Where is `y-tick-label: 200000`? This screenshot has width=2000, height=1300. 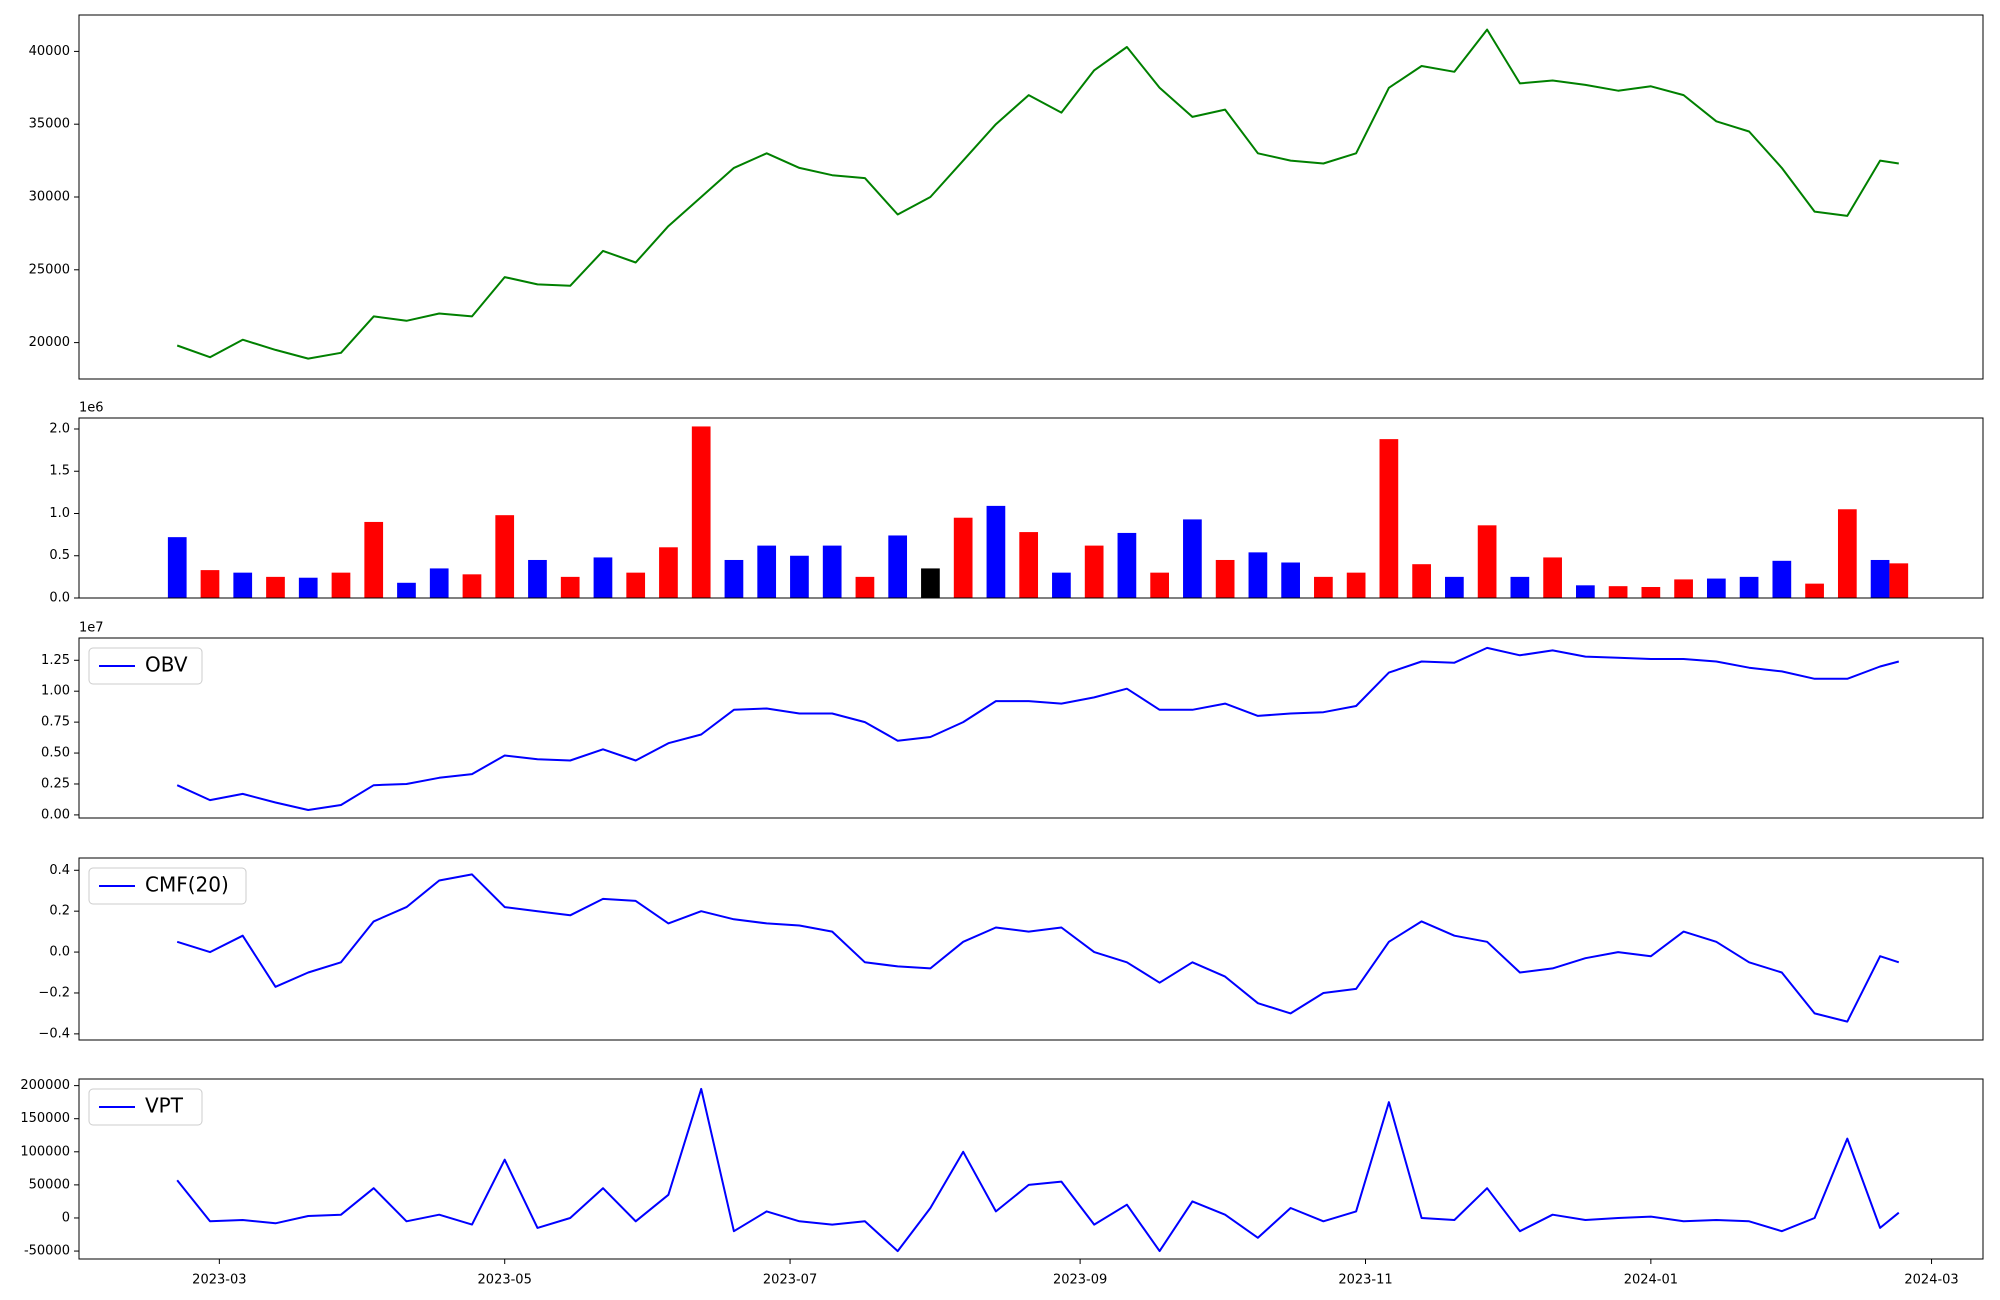 y-tick-label: 200000 is located at coordinates (45, 1085).